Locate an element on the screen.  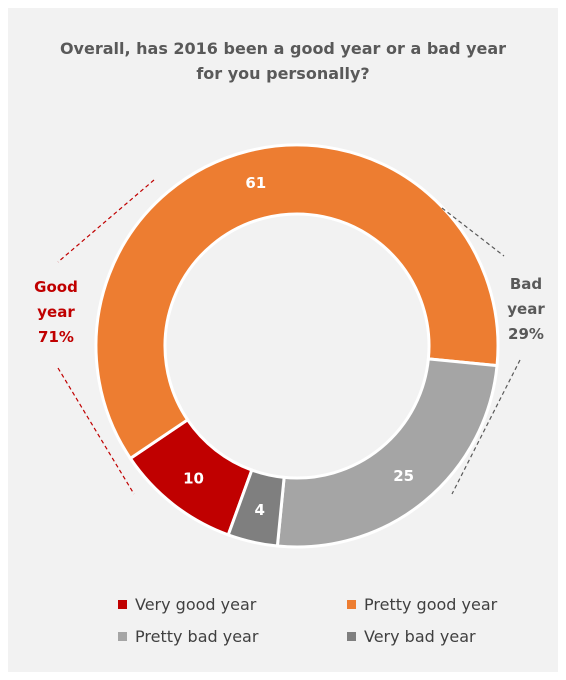
slice-very-bad-year is located at coordinates (256, 508).